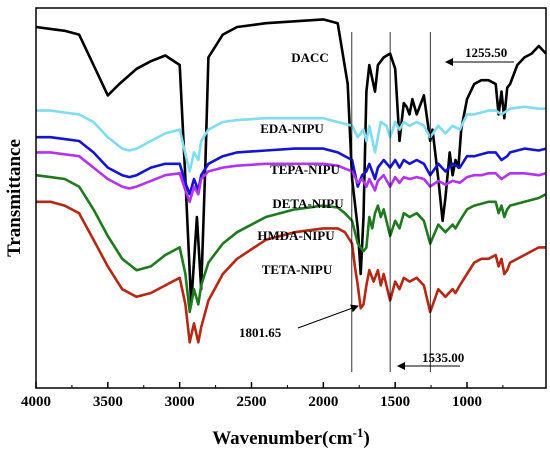  What do you see at coordinates (180, 402) in the screenshot?
I see `x-tick-label-3000: 3000` at bounding box center [180, 402].